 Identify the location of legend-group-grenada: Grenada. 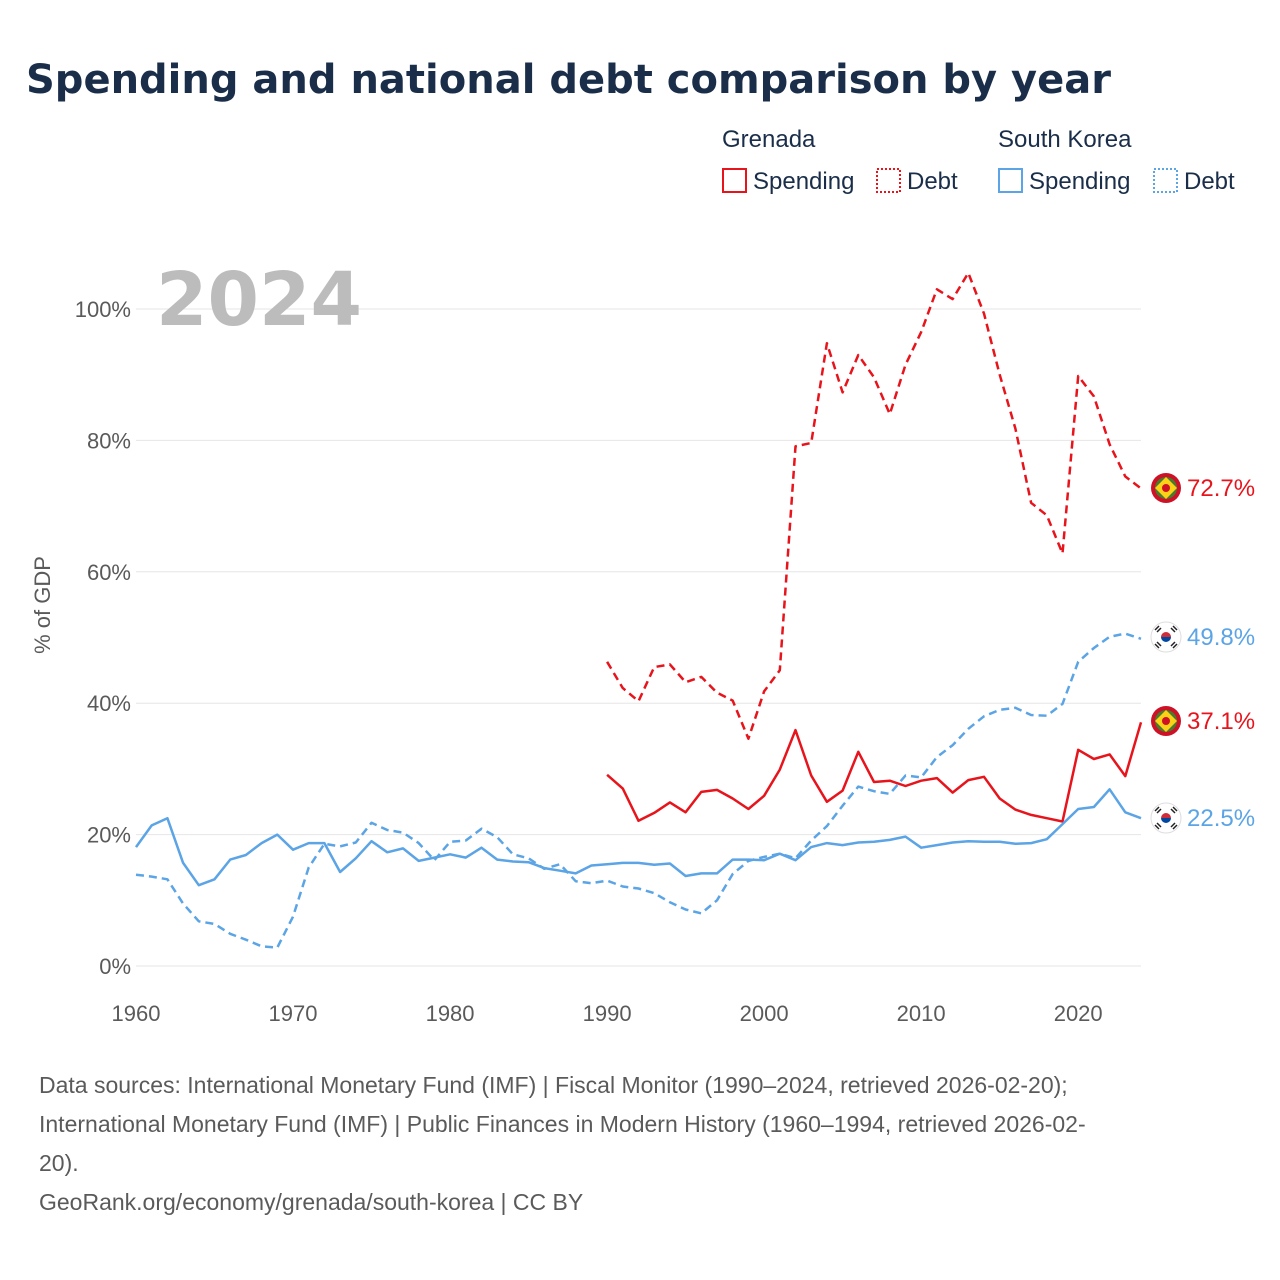
(769, 139).